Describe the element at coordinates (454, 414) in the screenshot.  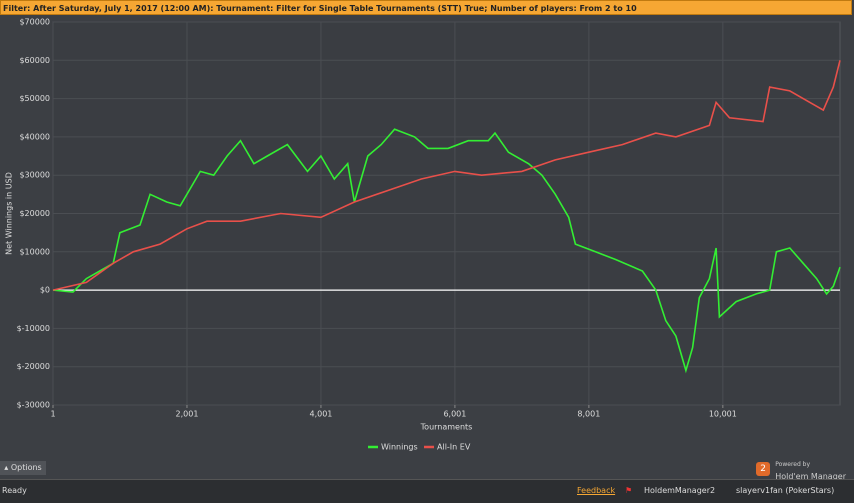
I see `x-tick-label: 6,001` at that location.